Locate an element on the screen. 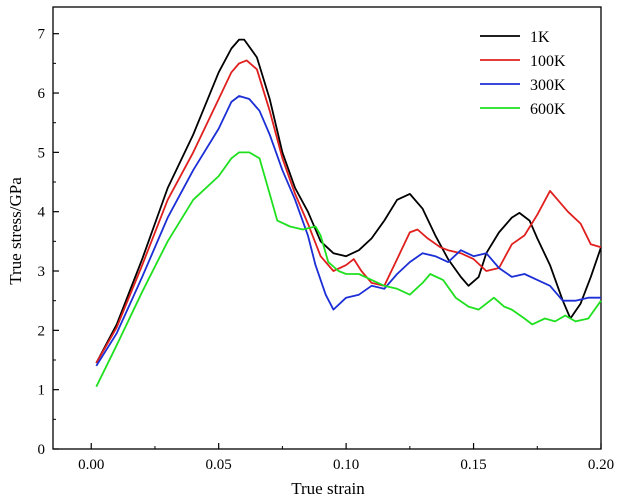  y-tick-label: 7 is located at coordinates (42, 35).